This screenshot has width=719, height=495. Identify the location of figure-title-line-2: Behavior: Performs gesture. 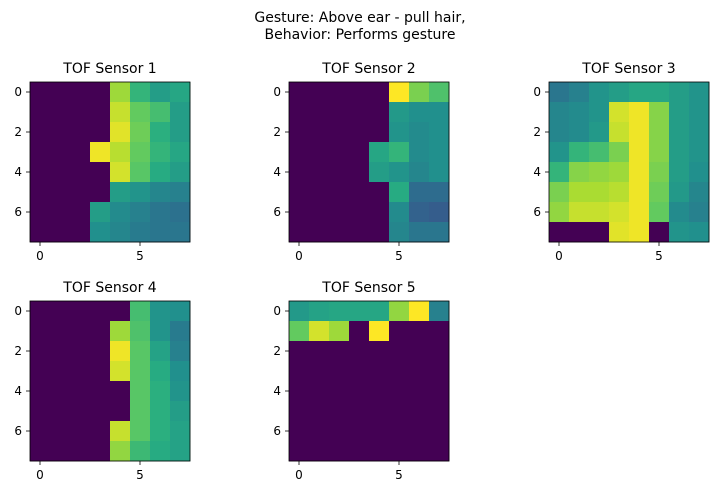
(359, 35).